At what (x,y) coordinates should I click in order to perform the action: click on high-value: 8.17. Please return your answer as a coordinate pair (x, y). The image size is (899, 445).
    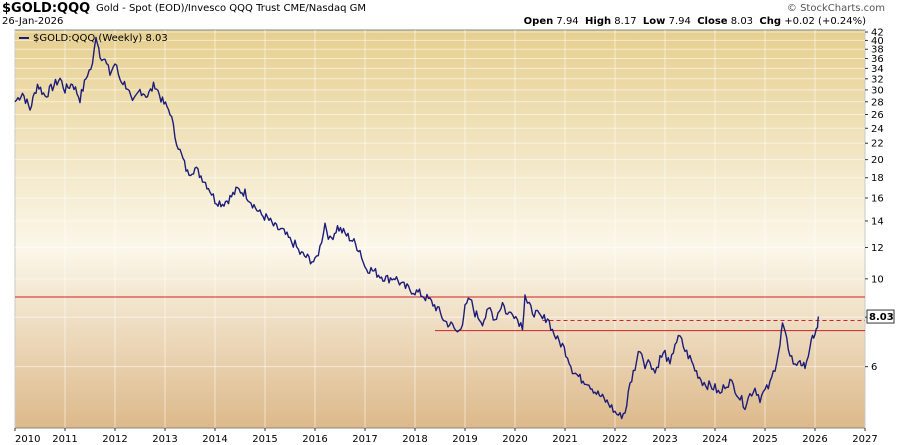
    Looking at the image, I should click on (625, 21).